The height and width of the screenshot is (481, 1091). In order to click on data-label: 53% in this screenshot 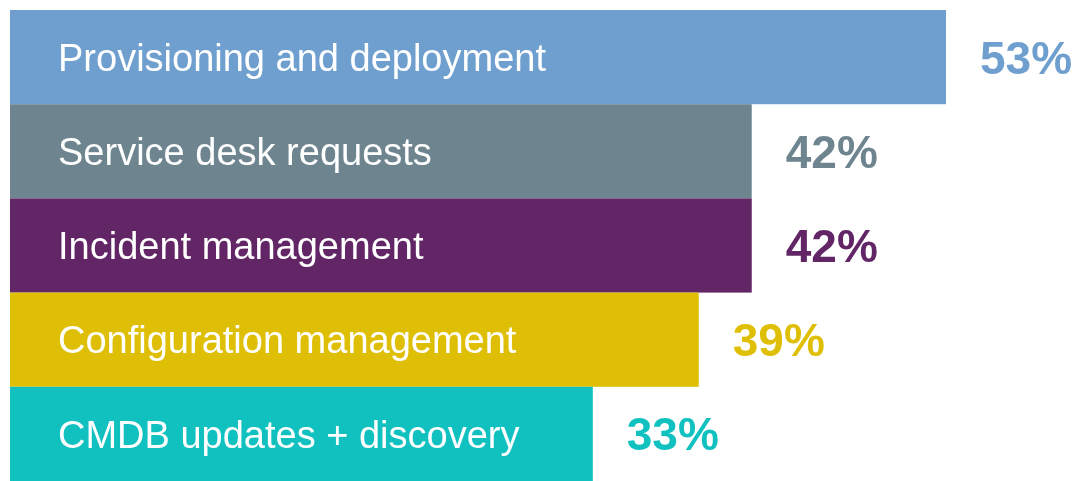, I will do `click(1026, 57)`.